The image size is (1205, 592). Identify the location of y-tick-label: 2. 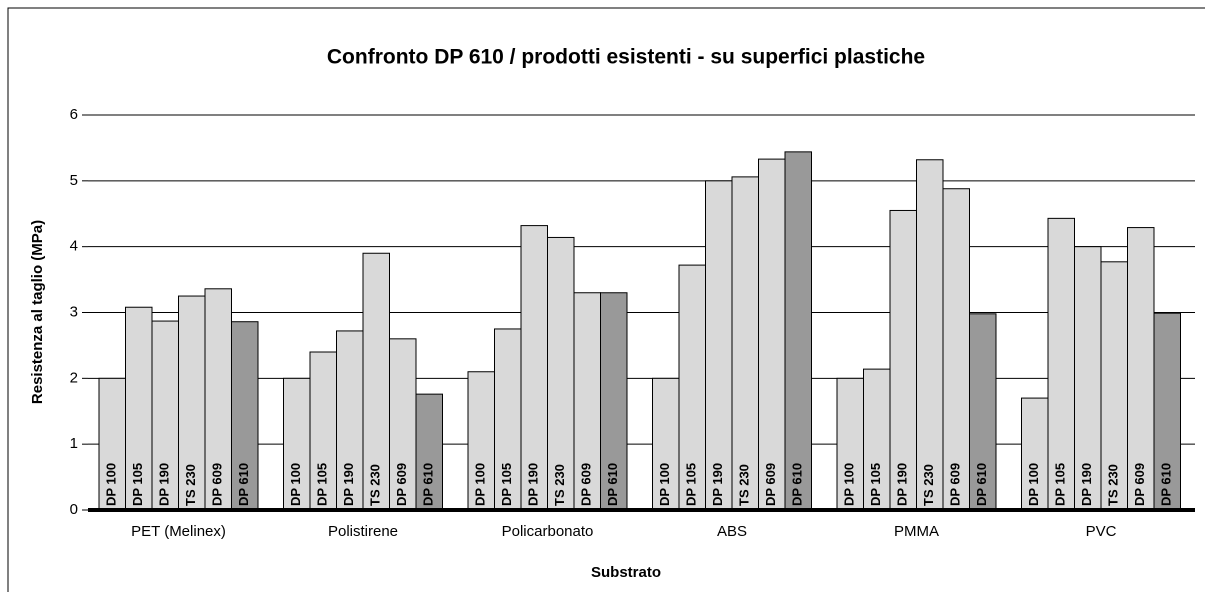
(74, 377).